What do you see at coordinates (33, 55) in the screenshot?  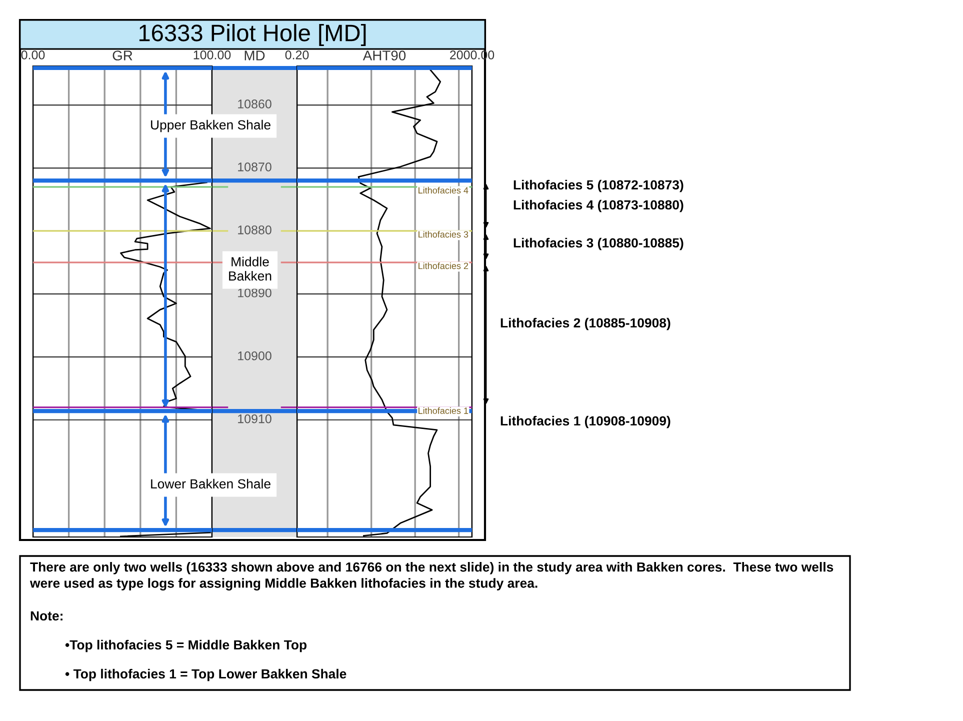 I see `x-tick-label: 0.00` at bounding box center [33, 55].